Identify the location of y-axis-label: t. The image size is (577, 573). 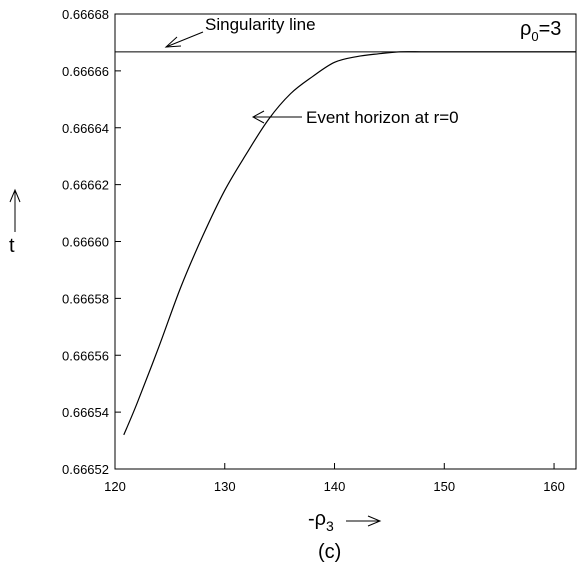
(12, 246).